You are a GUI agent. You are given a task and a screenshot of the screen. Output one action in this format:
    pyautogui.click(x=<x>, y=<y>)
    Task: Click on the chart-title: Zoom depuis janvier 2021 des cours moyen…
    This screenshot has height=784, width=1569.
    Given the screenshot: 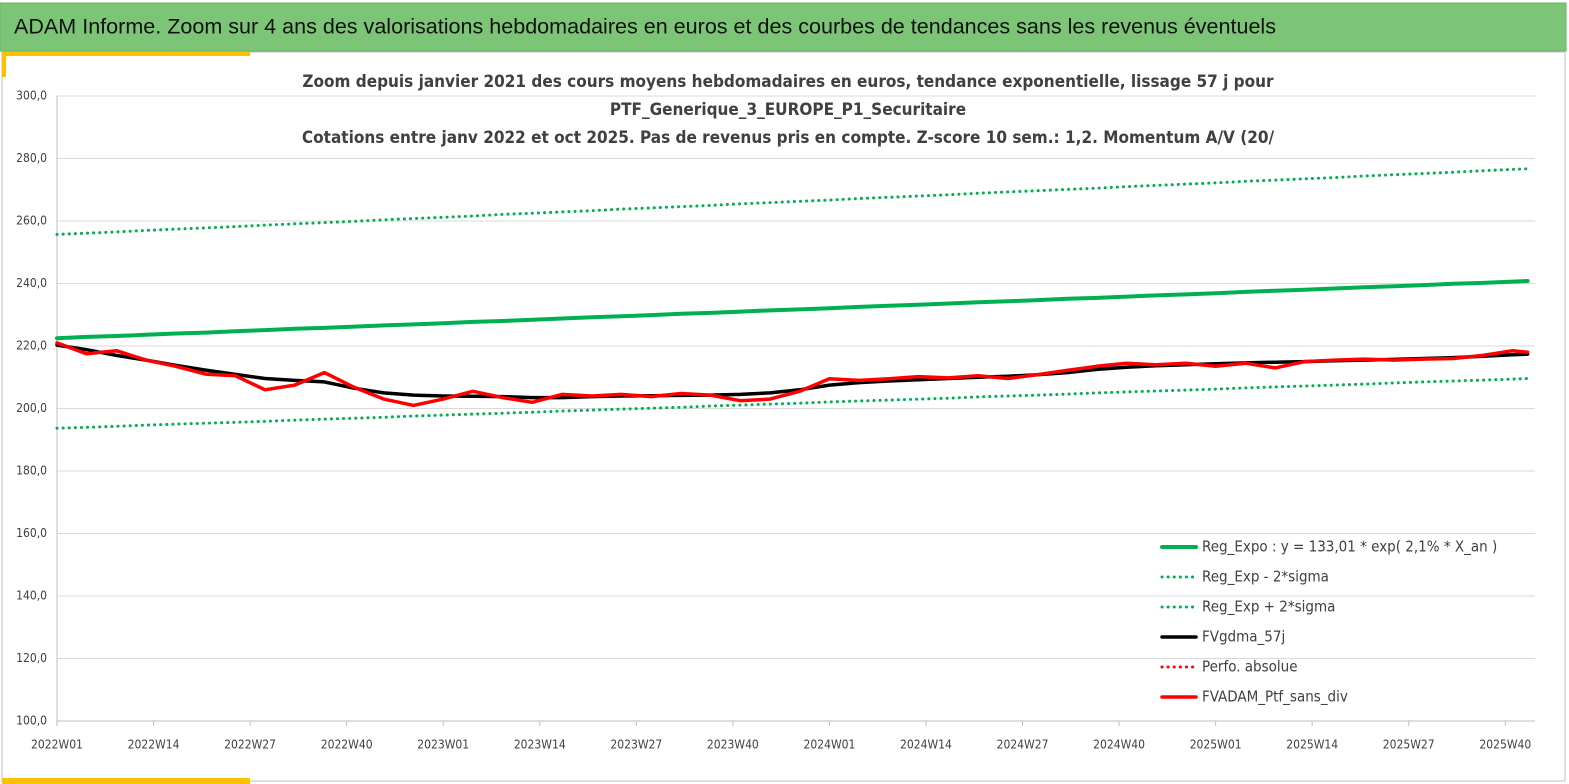 What is the action you would take?
    pyautogui.click(x=788, y=82)
    